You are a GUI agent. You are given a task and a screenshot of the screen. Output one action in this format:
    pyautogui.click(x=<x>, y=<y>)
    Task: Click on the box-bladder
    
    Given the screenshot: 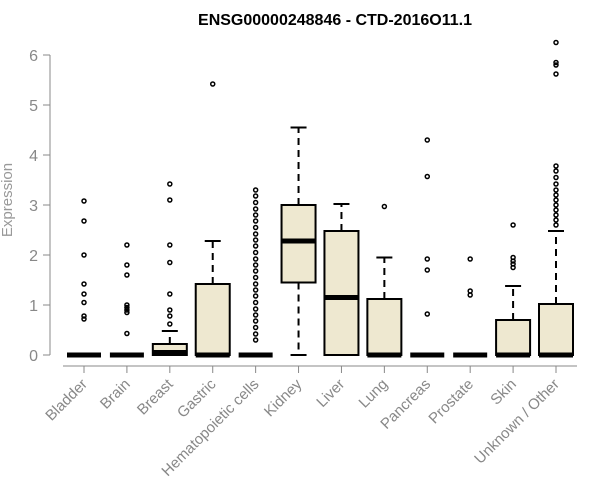 What is the action you would take?
    pyautogui.click(x=84, y=278)
    